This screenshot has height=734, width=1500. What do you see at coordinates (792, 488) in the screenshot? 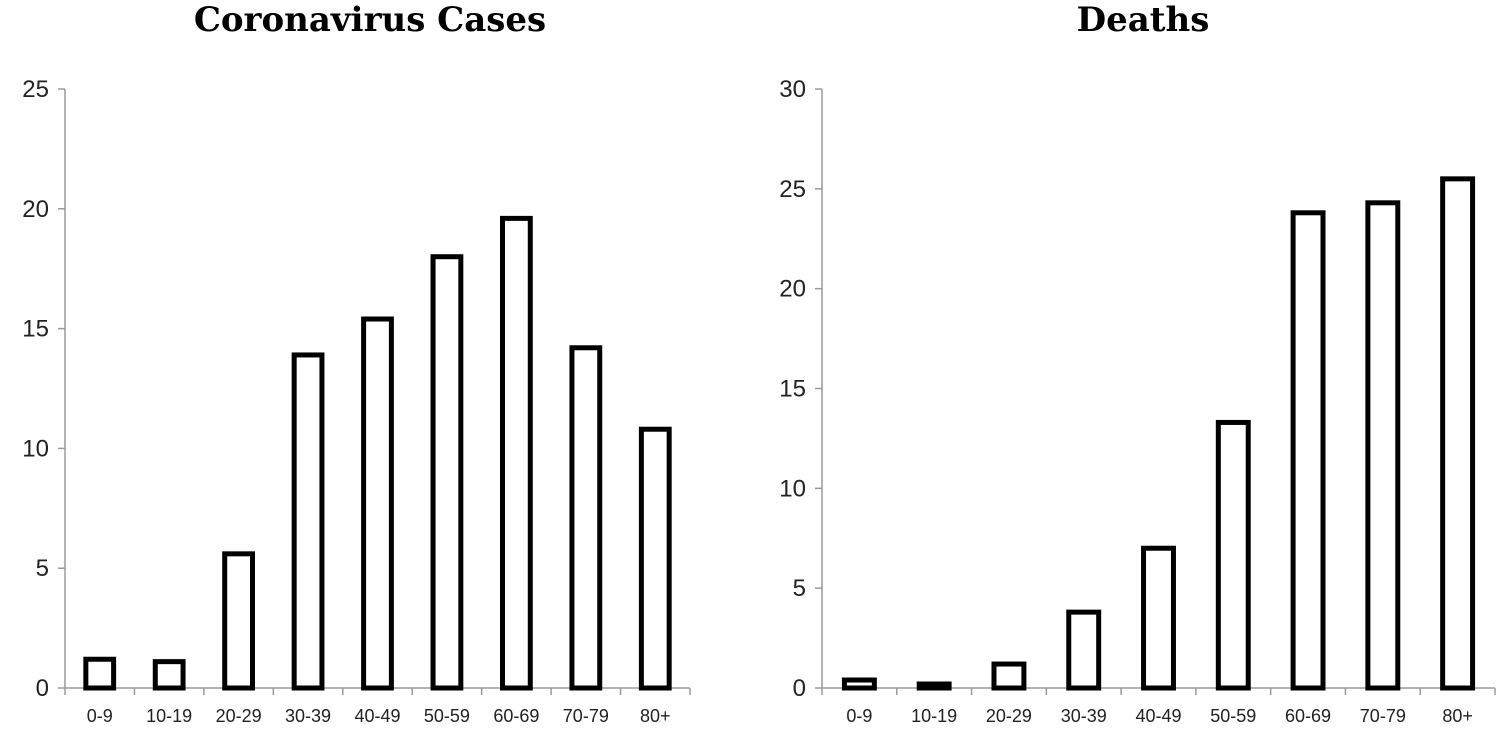
I see `deaths-y-tick-label: 10` at bounding box center [792, 488].